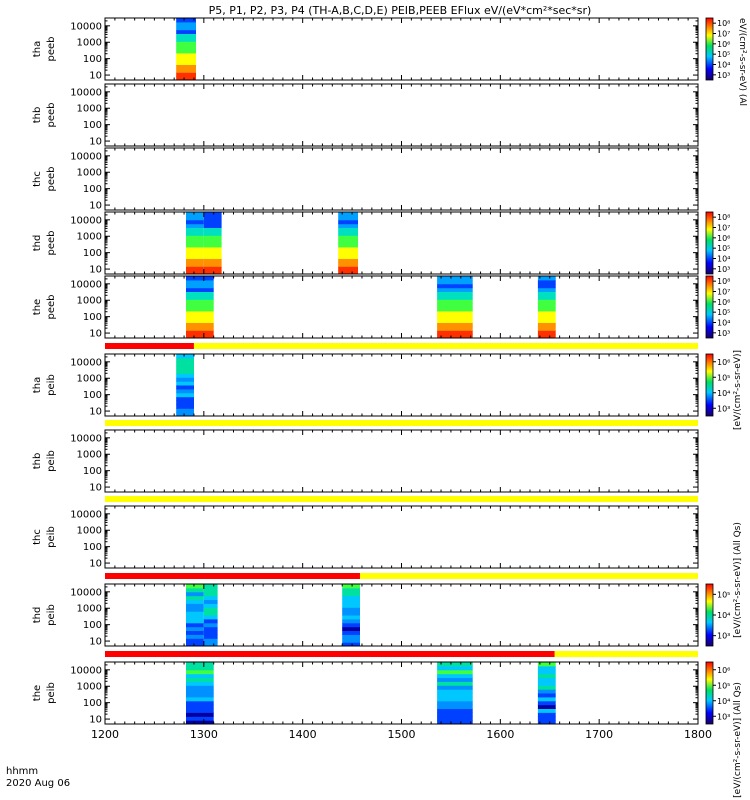 The height and width of the screenshot is (800, 750). What do you see at coordinates (402, 734) in the screenshot?
I see `x-tick-label: 1500` at bounding box center [402, 734].